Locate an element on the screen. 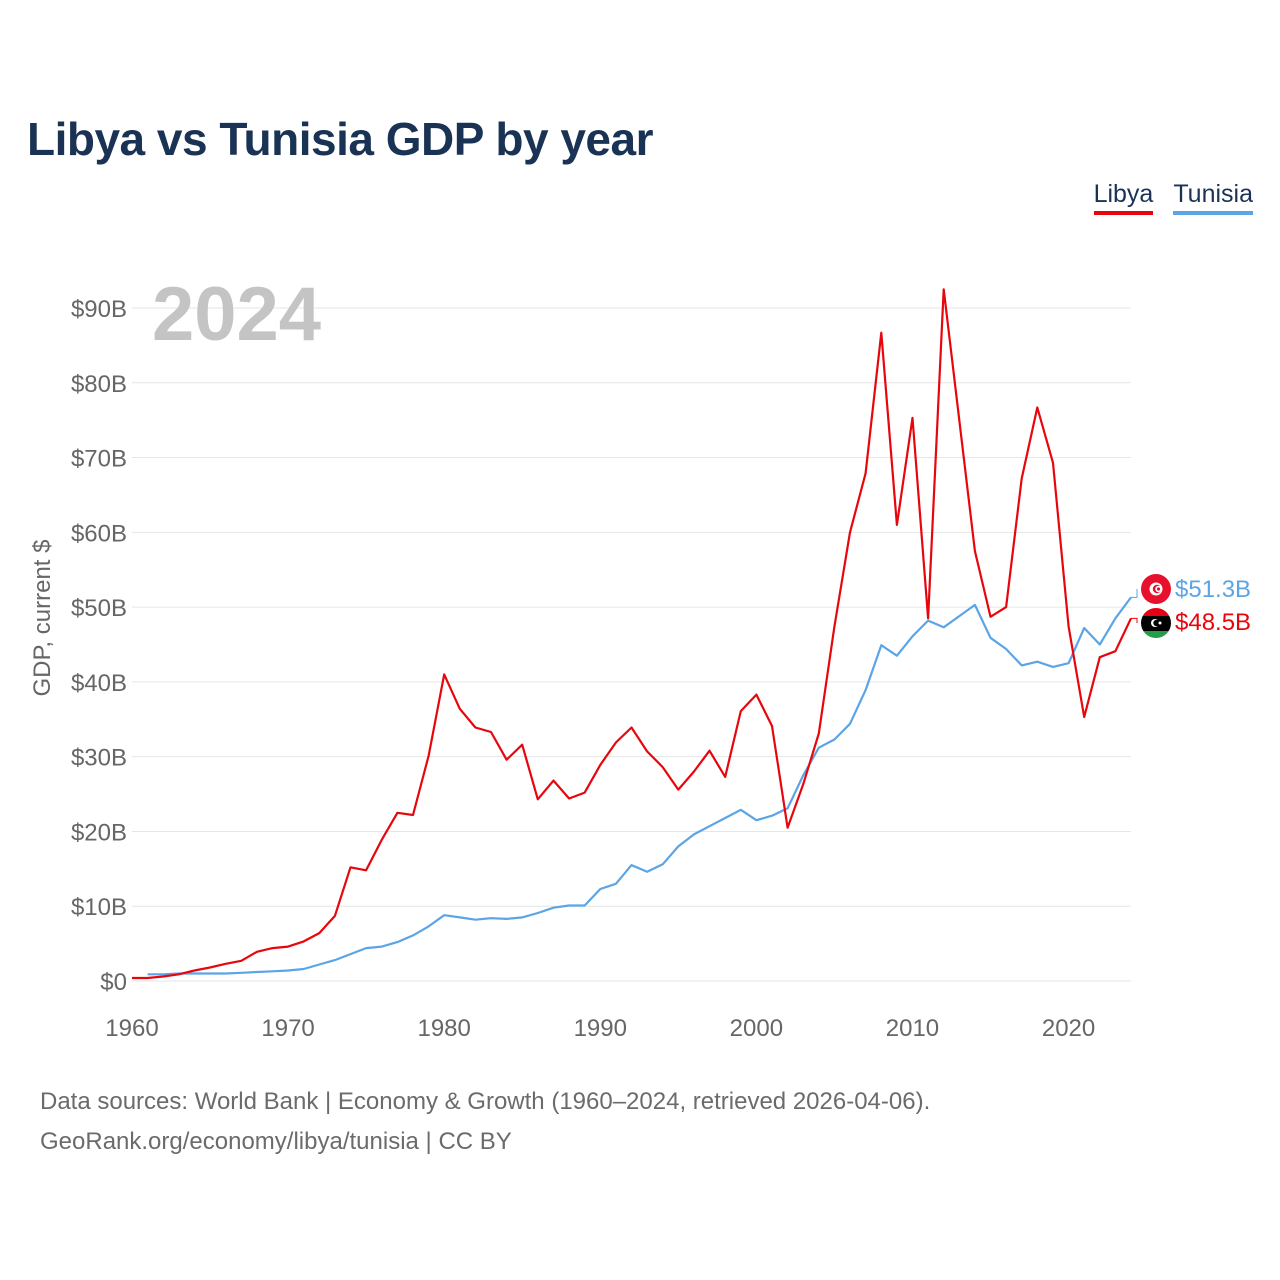 Image resolution: width=1280 pixels, height=1280 pixels. x-tick-label: 1980 is located at coordinates (443, 1028).